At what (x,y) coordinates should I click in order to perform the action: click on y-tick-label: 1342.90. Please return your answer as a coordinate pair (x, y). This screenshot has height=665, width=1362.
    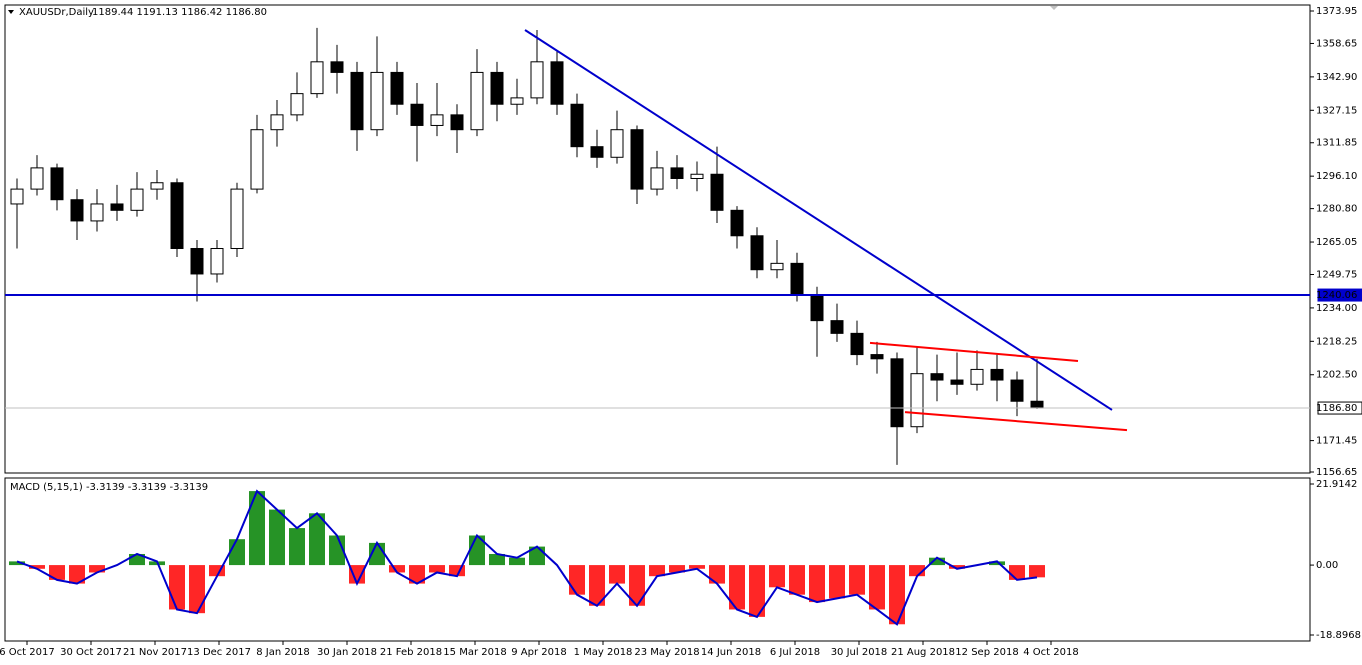
    Looking at the image, I should click on (1336, 77).